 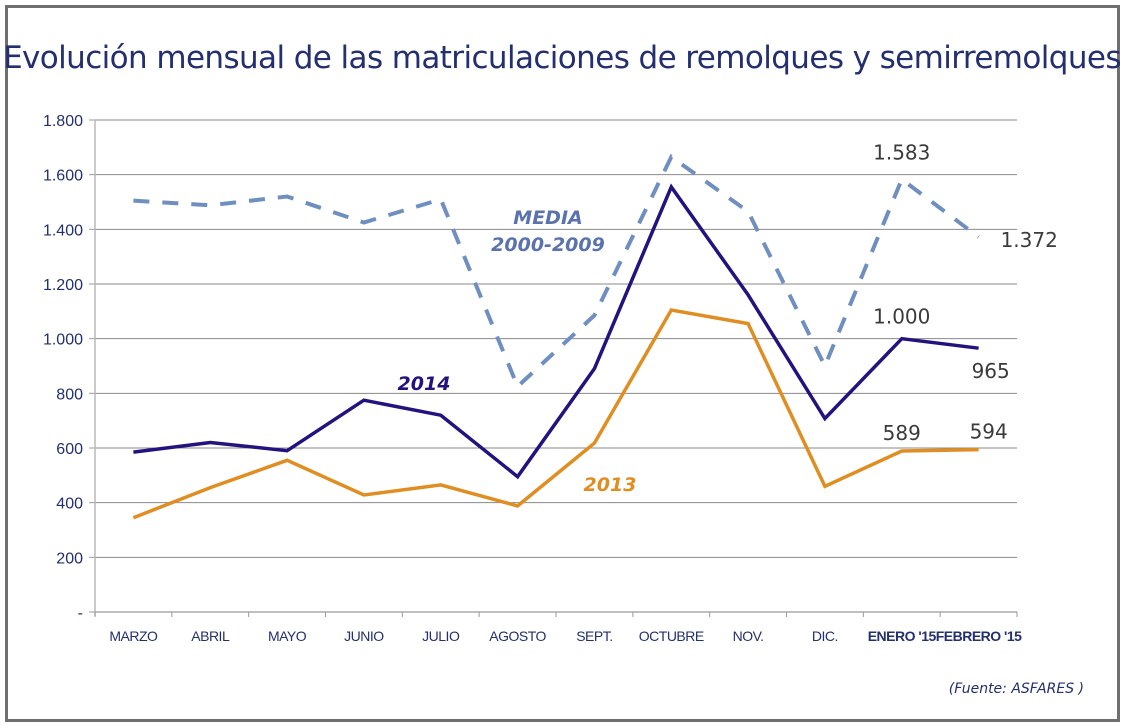 What do you see at coordinates (610, 485) in the screenshot?
I see `series-label: 2013` at bounding box center [610, 485].